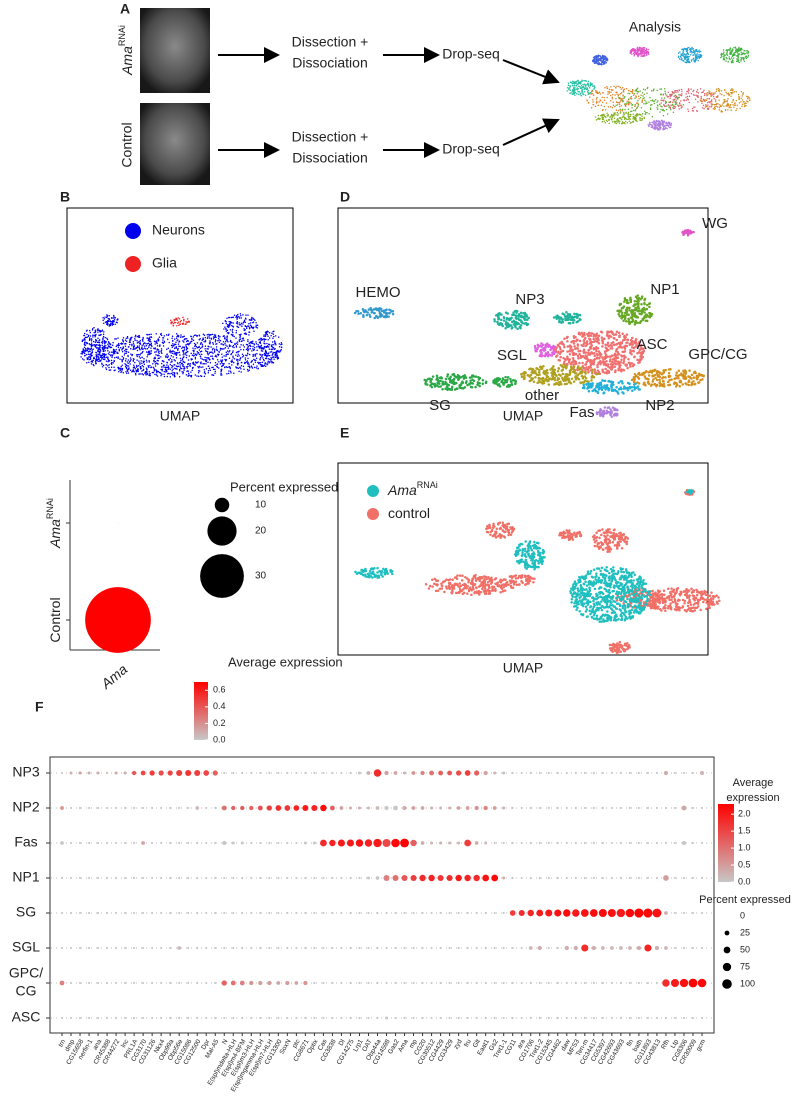 This screenshot has height=1097, width=793. Describe the element at coordinates (752, 798) in the screenshot. I see `legend-title: expression` at that location.